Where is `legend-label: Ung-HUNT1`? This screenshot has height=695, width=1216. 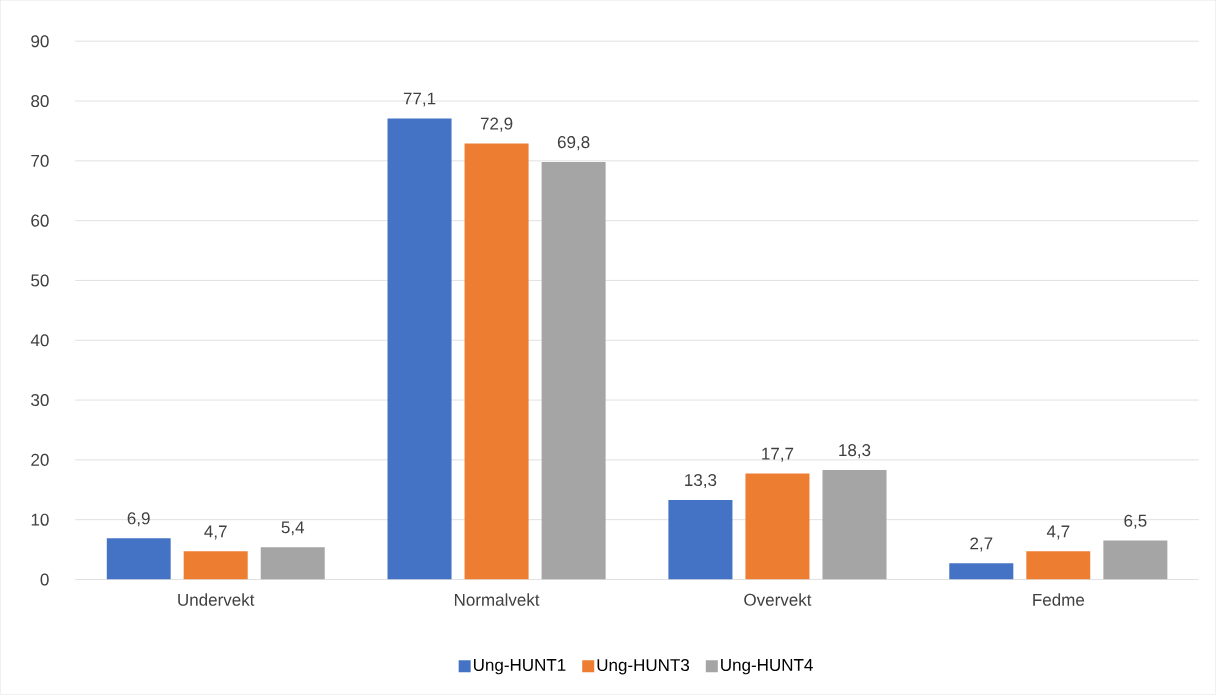 legend-label: Ung-HUNT1 is located at coordinates (519, 667).